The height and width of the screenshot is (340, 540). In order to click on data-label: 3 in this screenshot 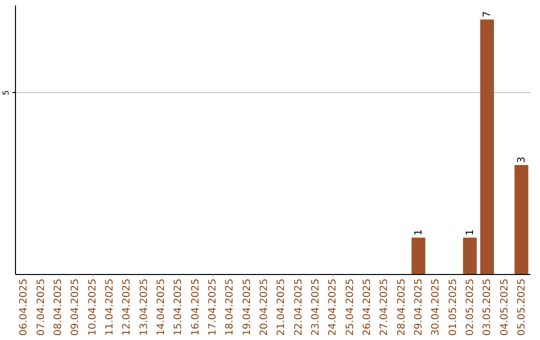, I will do `click(522, 159)`.